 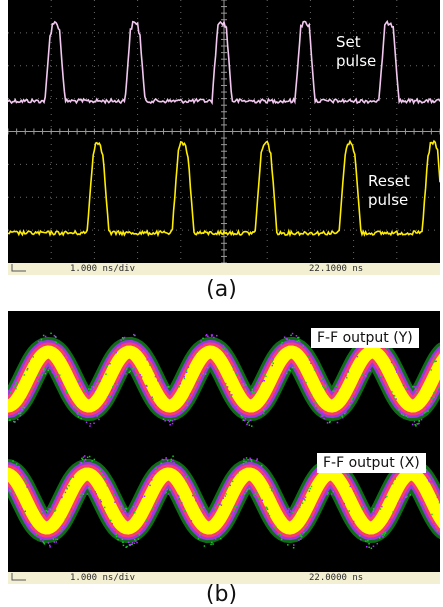 I want to click on scope-a-status-bar: 1.000 ns/div 22.1000 ns, so click(x=224, y=269).